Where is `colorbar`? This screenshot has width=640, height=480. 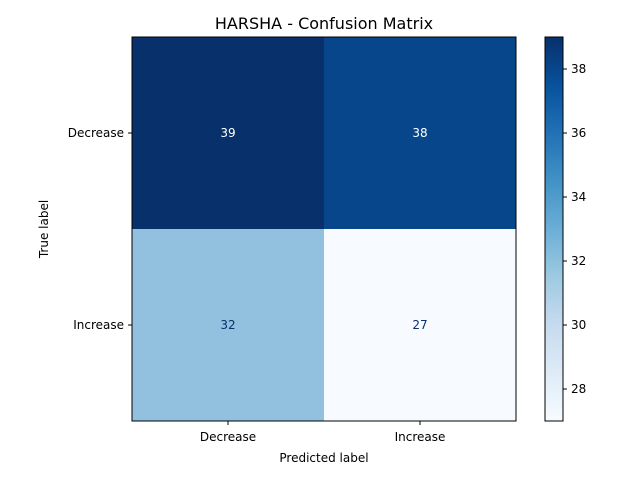 colorbar is located at coordinates (554, 229).